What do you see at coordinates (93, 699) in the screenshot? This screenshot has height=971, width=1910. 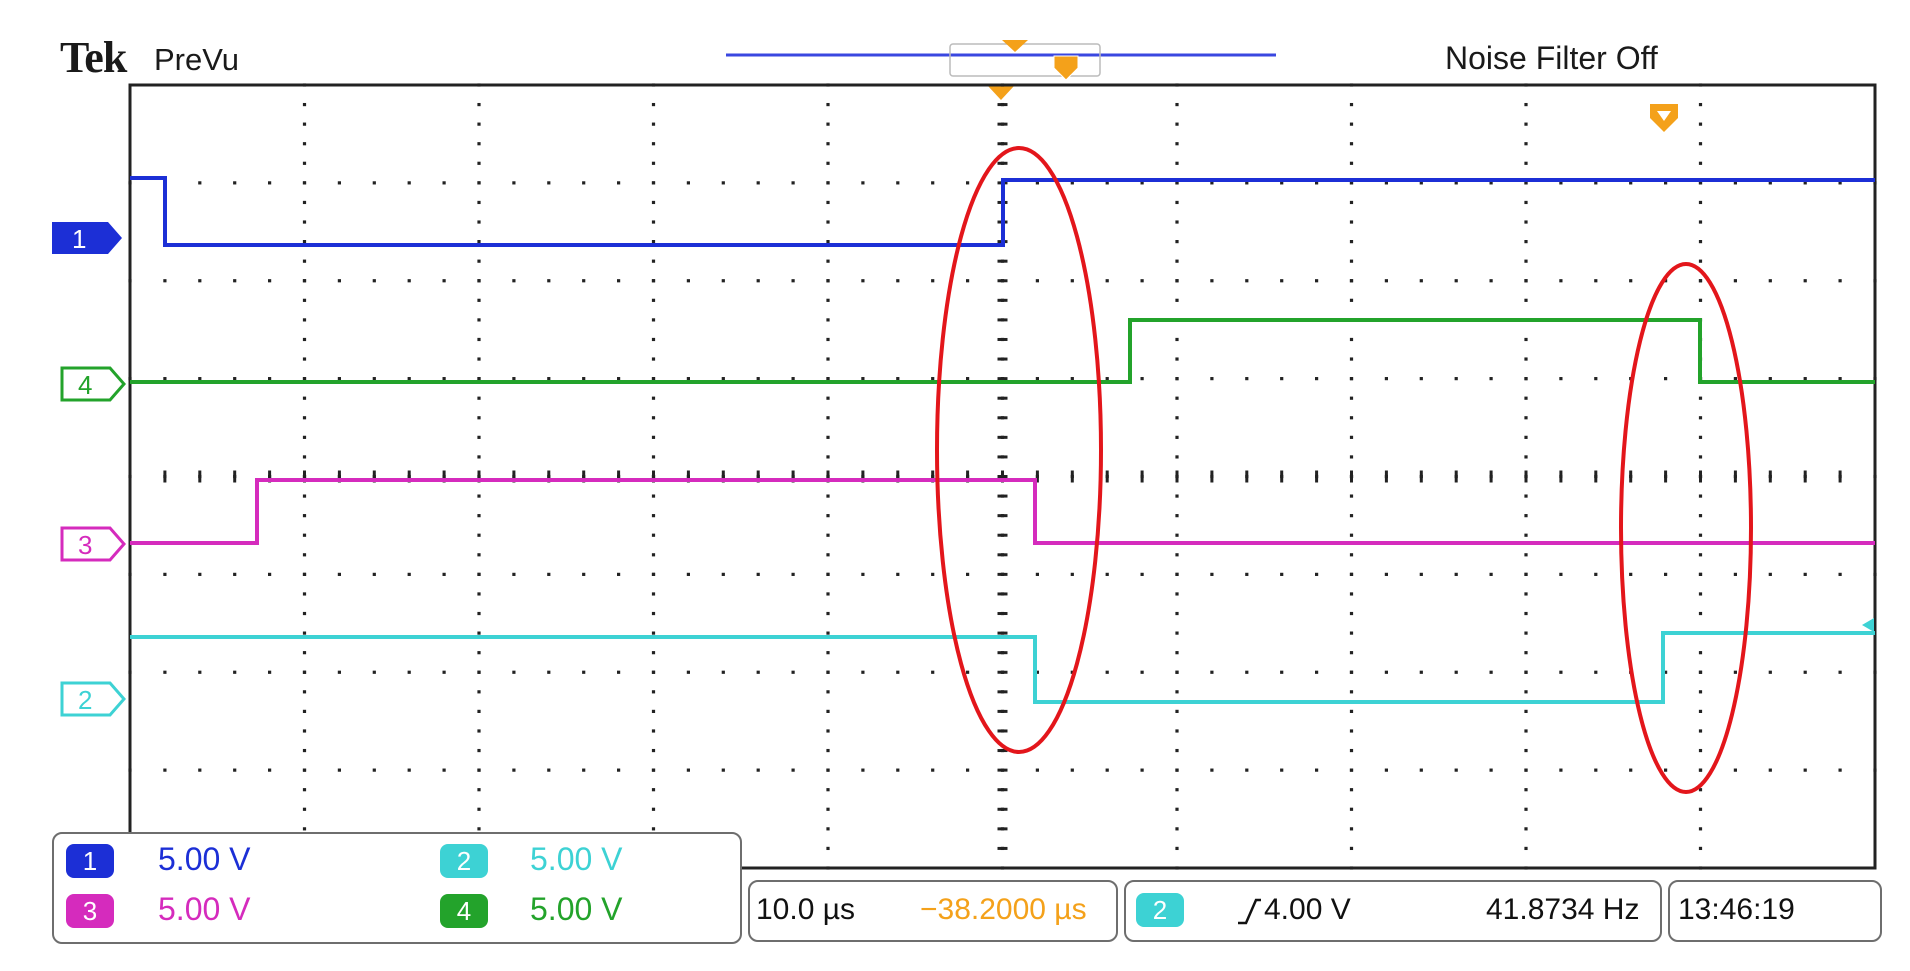 I see `channel-marker-2: 2` at bounding box center [93, 699].